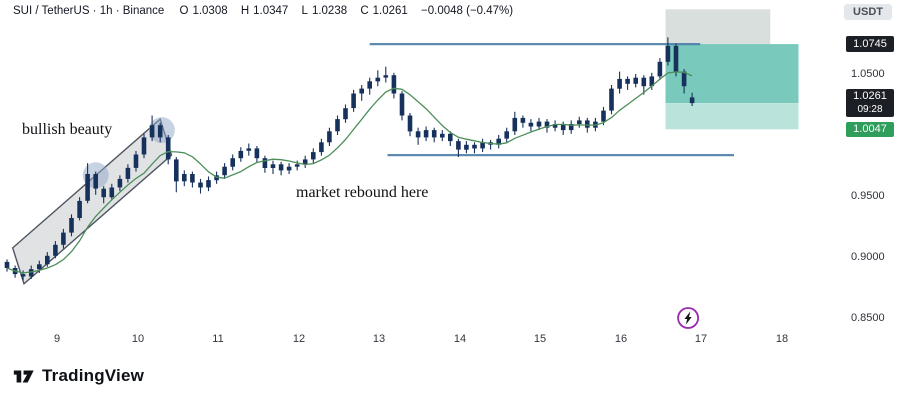  I want to click on close-label: C, so click(364, 11).